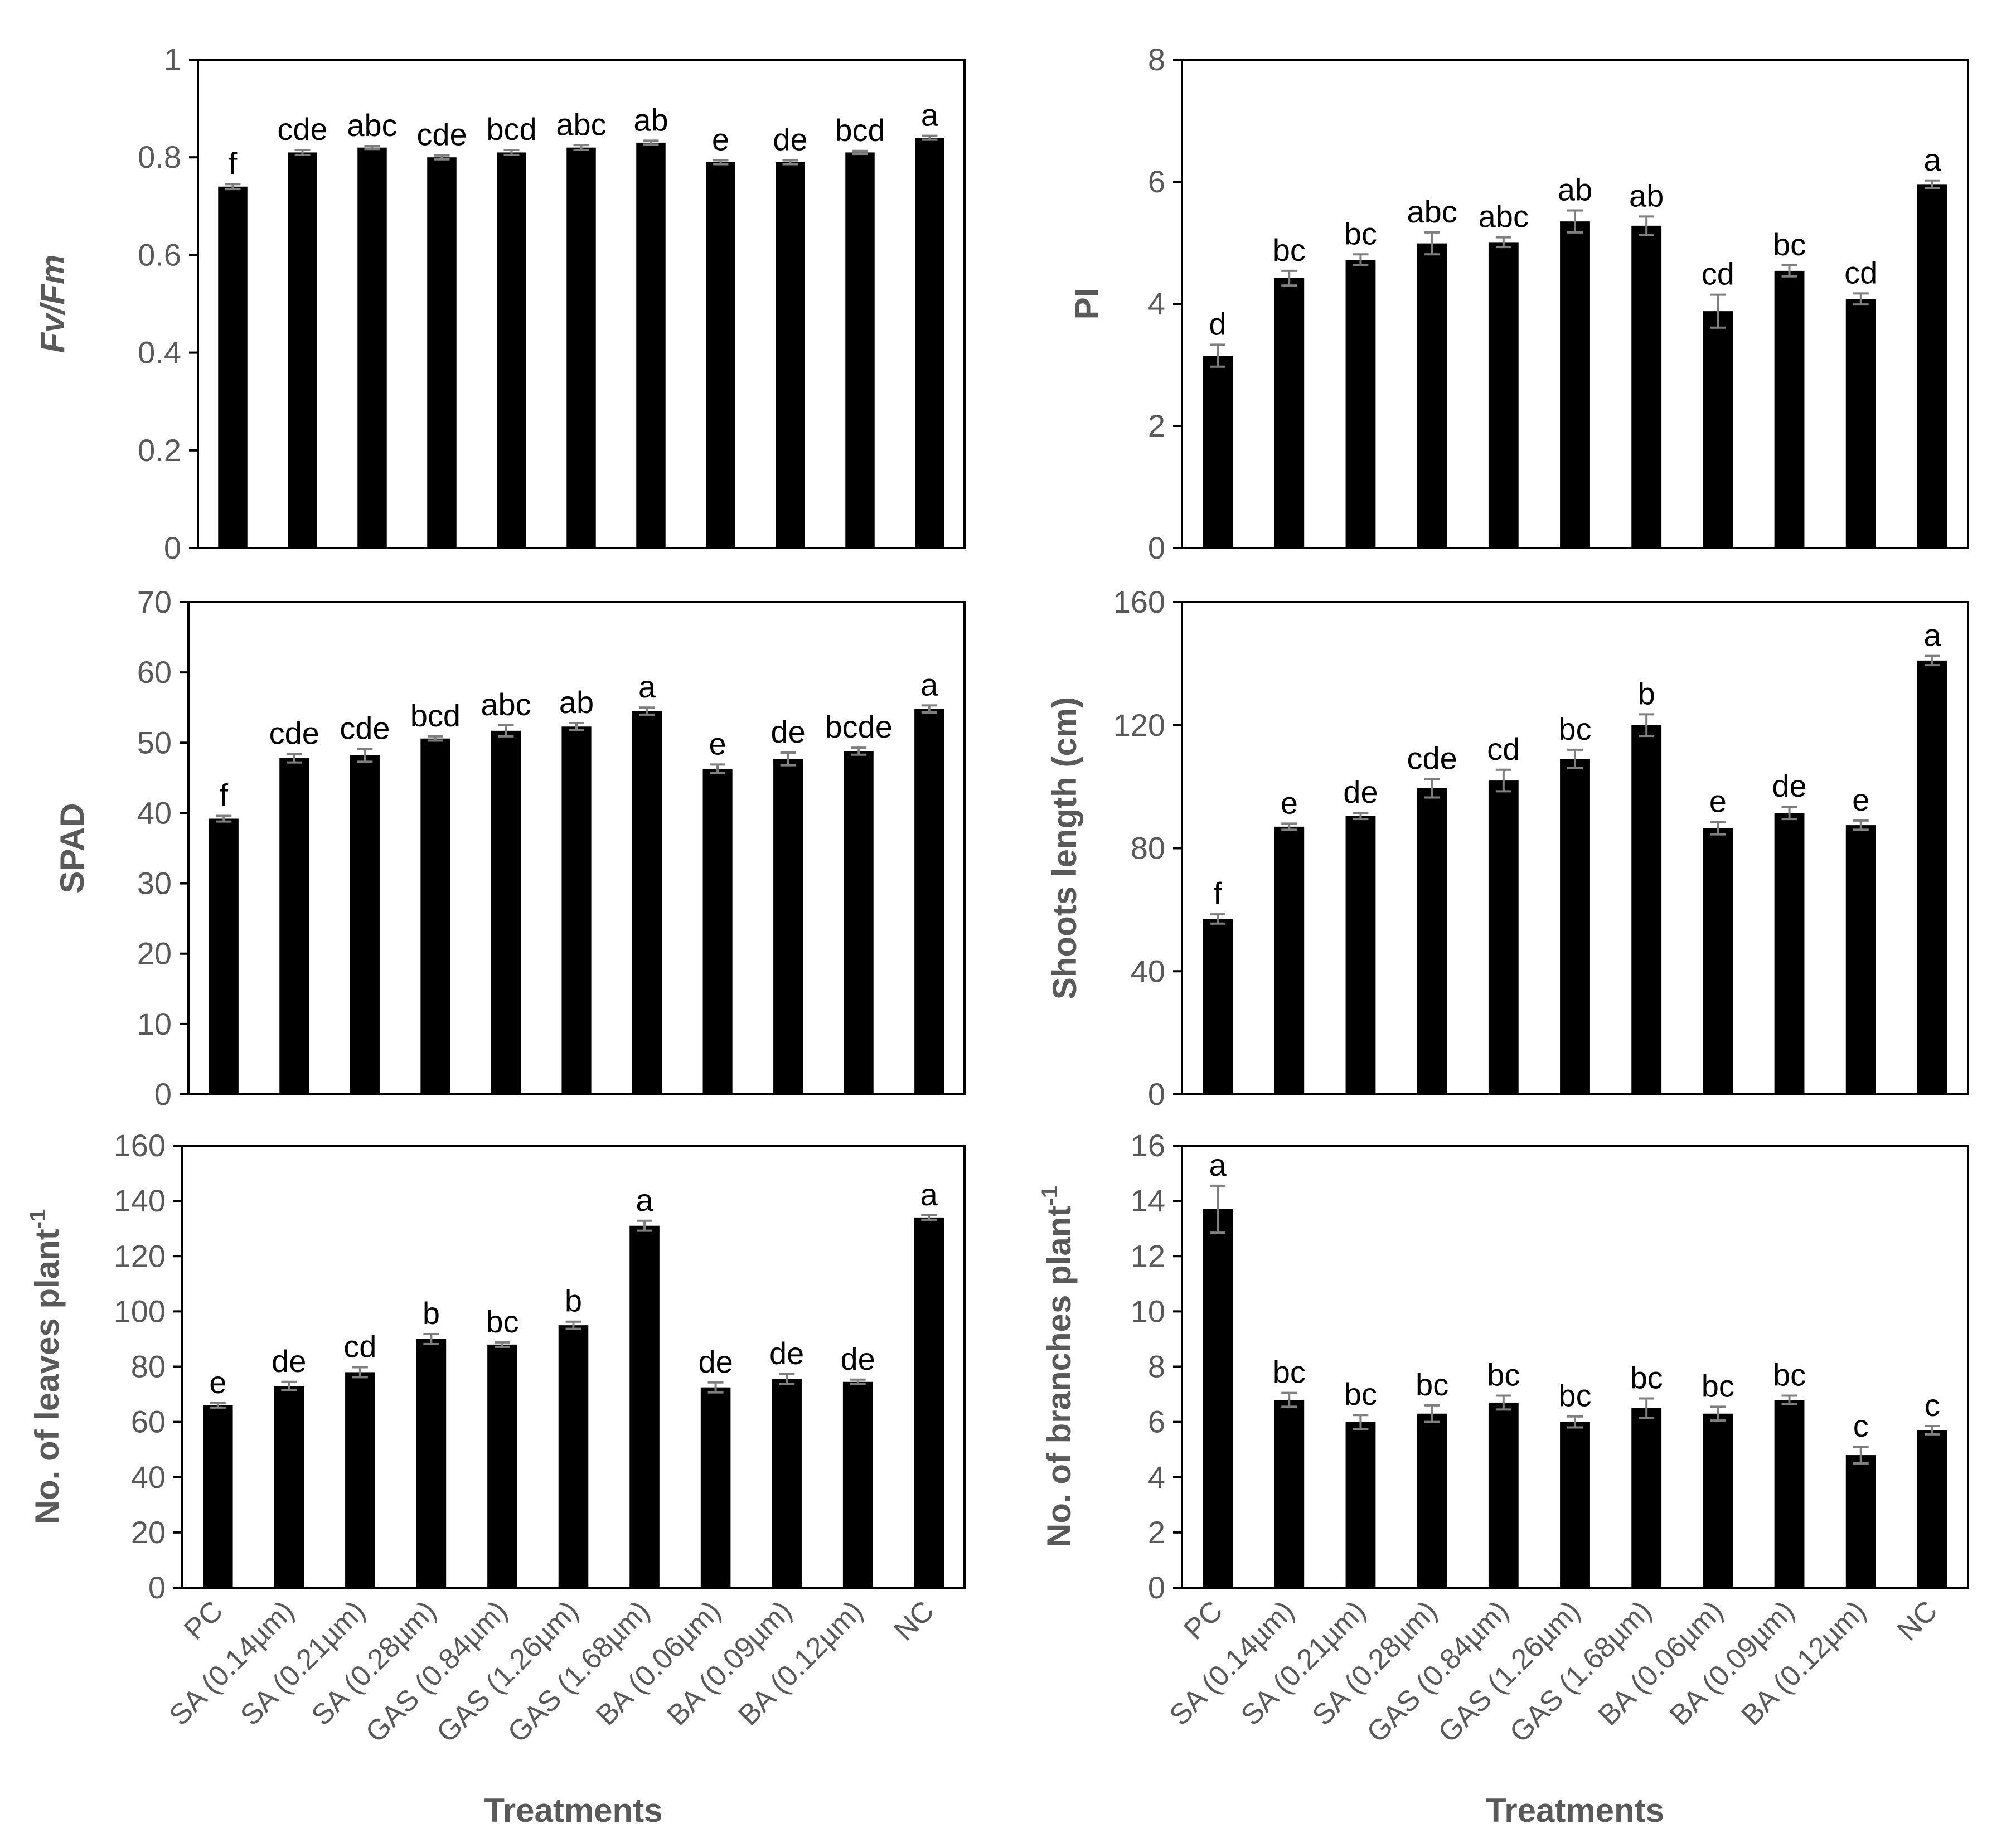  What do you see at coordinates (573, 1810) in the screenshot?
I see `x-axis-label: Treatments` at bounding box center [573, 1810].